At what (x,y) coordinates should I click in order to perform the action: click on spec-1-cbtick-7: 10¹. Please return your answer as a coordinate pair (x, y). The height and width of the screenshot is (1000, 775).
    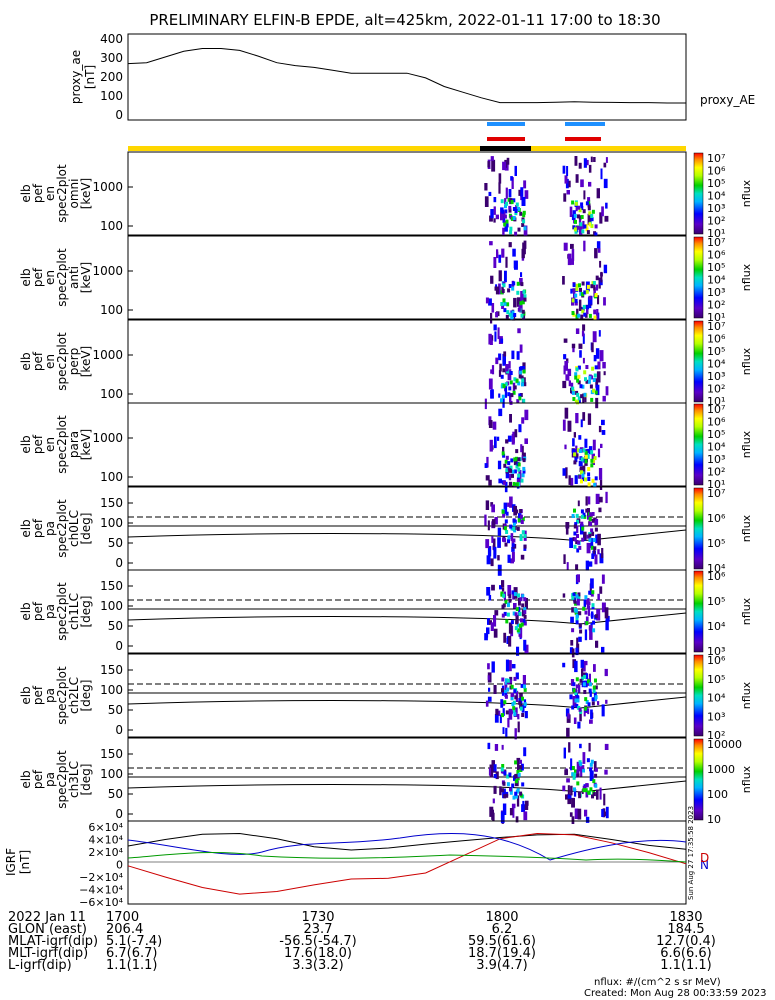
    Looking at the image, I should click on (716, 233).